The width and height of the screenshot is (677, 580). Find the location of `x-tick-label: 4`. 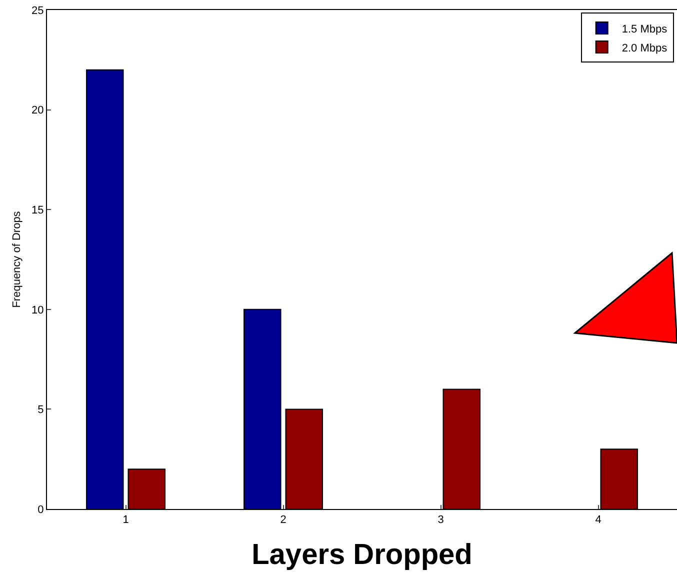

x-tick-label: 4 is located at coordinates (598, 520).